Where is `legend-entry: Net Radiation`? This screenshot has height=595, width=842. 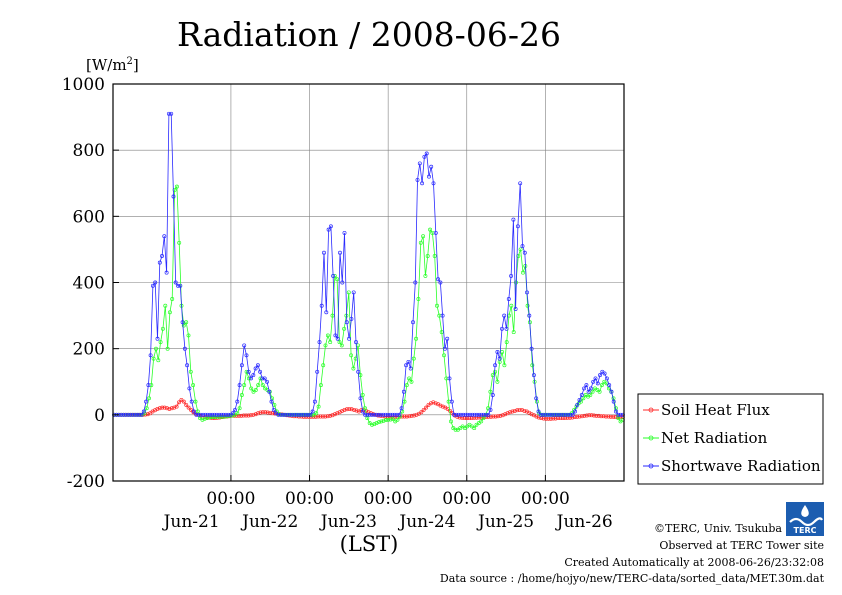
legend-entry: Net Radiation is located at coordinates (705, 438).